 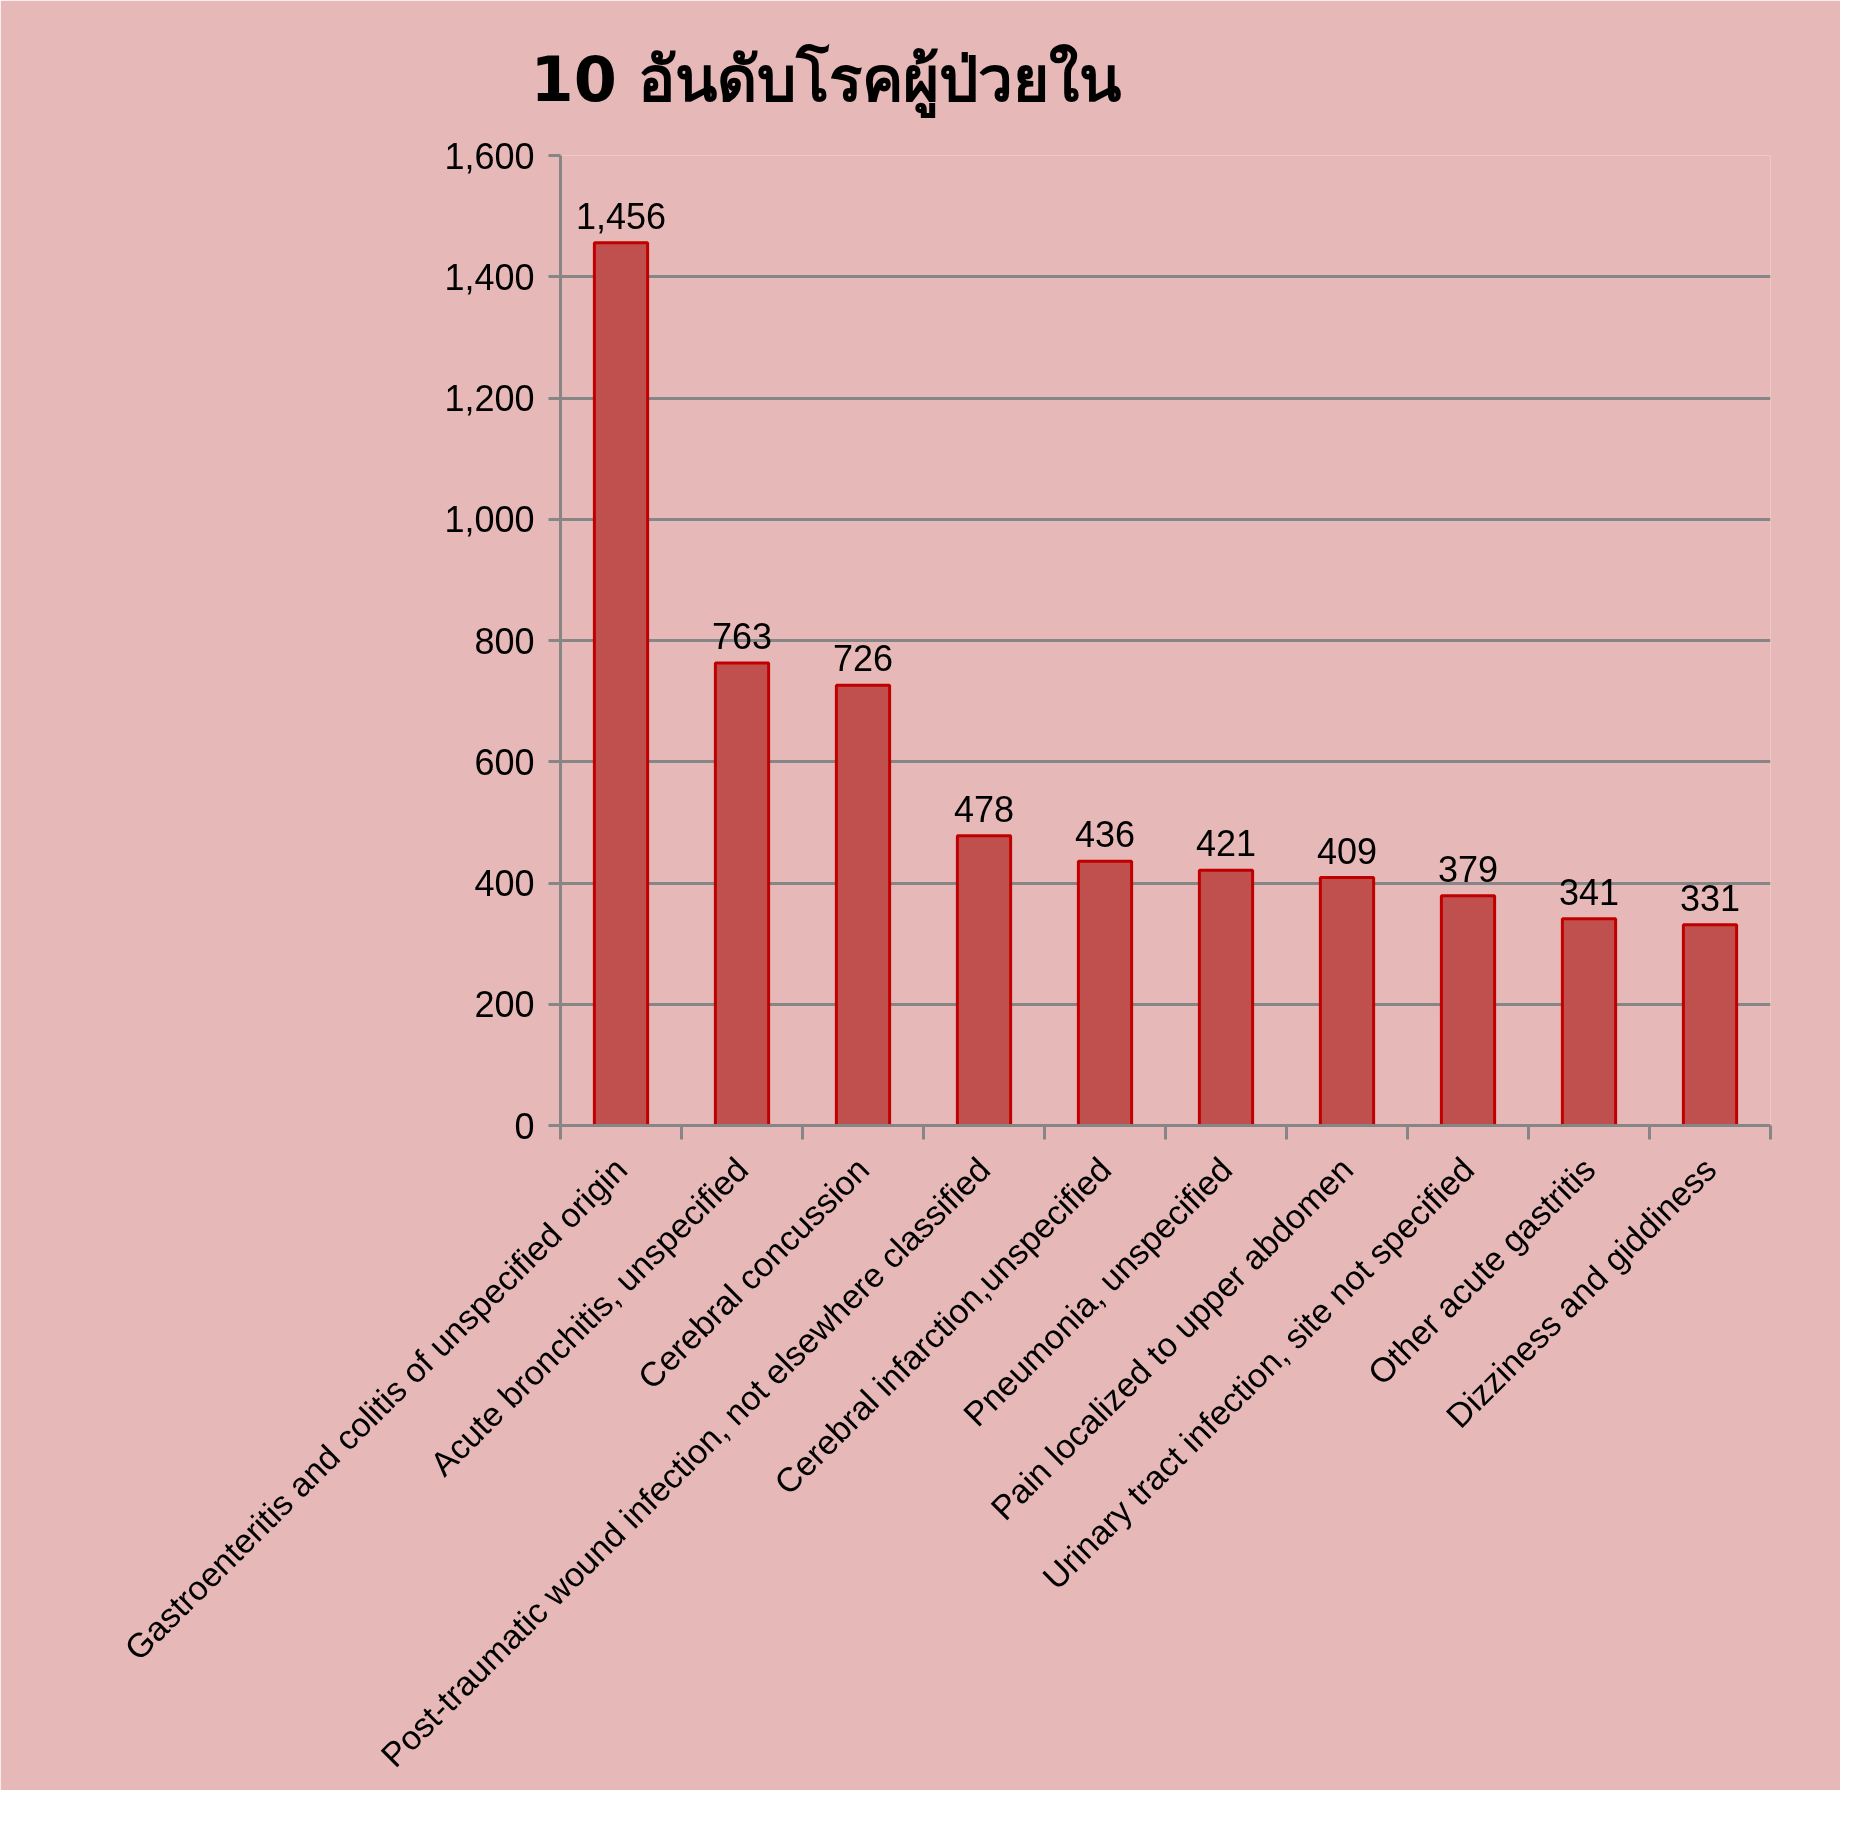 I want to click on data-label: 341, so click(x=1589, y=892).